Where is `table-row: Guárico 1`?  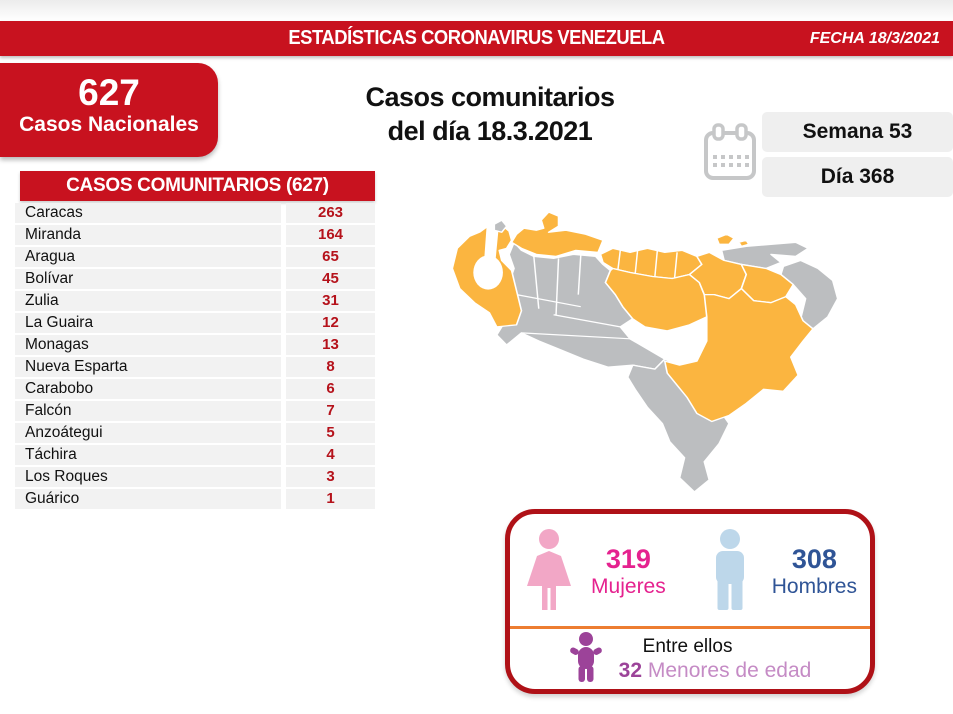
table-row: Guárico 1 is located at coordinates (195, 499).